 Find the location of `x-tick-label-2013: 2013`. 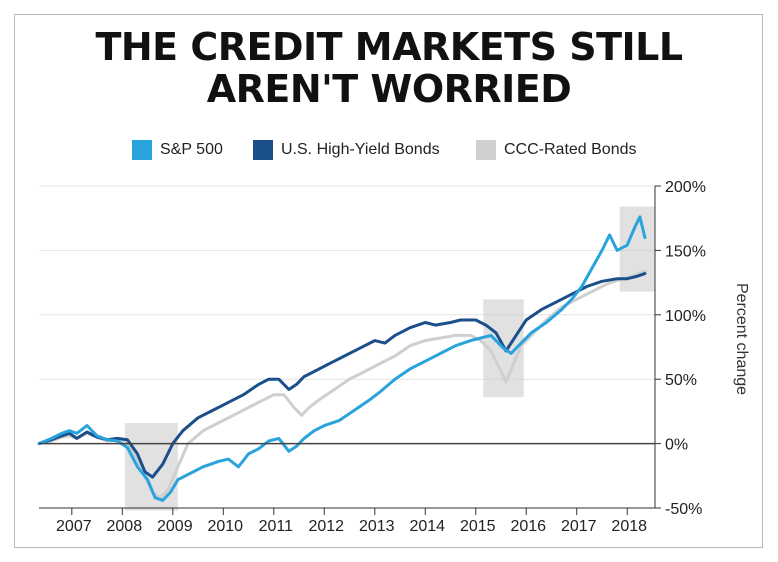

x-tick-label-2013: 2013 is located at coordinates (377, 526).